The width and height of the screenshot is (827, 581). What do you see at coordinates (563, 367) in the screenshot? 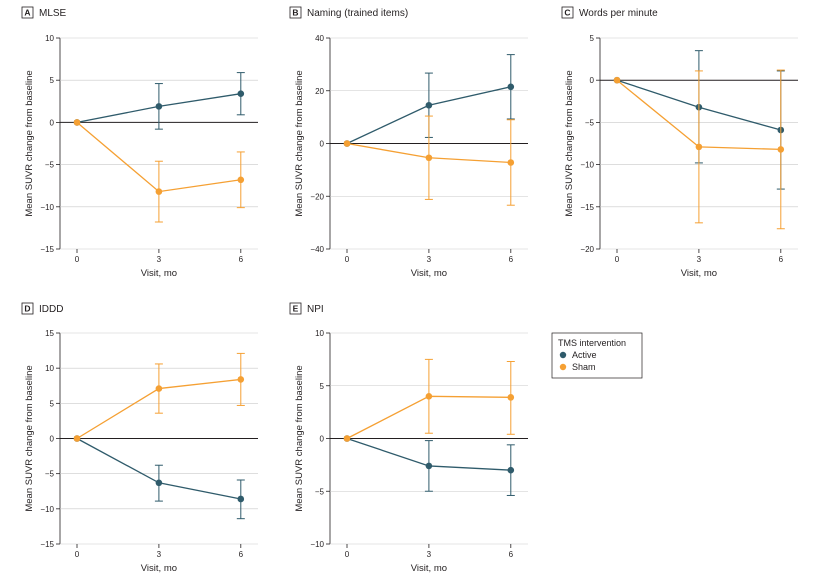
I see `legend-marker-sham` at bounding box center [563, 367].